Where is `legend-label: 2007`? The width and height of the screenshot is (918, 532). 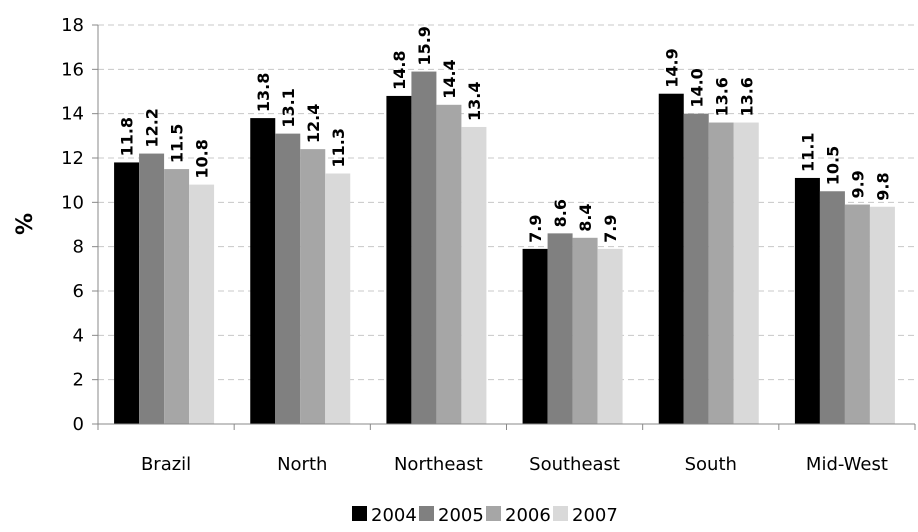
legend-label: 2007 is located at coordinates (595, 515).